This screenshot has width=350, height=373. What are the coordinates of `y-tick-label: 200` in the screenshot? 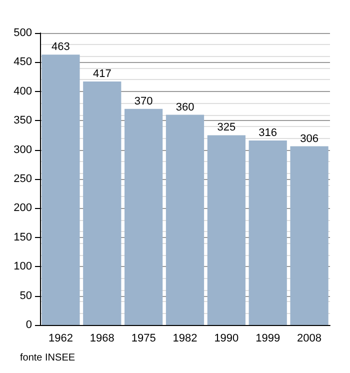 It's located at (23, 208).